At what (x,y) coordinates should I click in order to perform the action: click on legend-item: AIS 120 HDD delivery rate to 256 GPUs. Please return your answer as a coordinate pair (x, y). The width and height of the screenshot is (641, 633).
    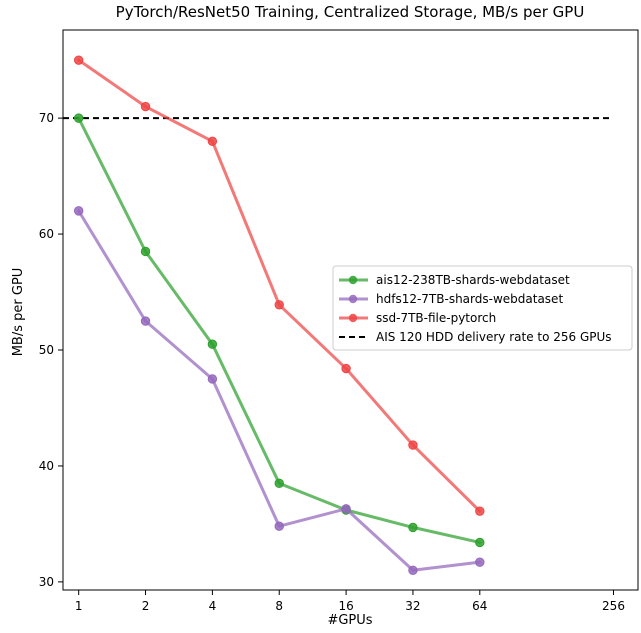
    Looking at the image, I should click on (475, 337).